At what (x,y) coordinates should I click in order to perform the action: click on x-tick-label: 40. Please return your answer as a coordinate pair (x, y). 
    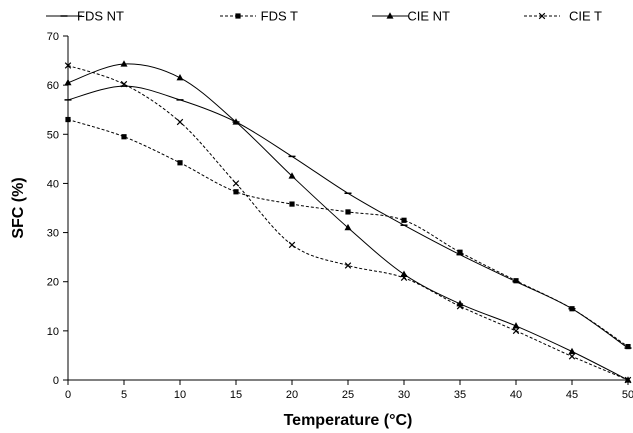
    Looking at the image, I should click on (516, 395).